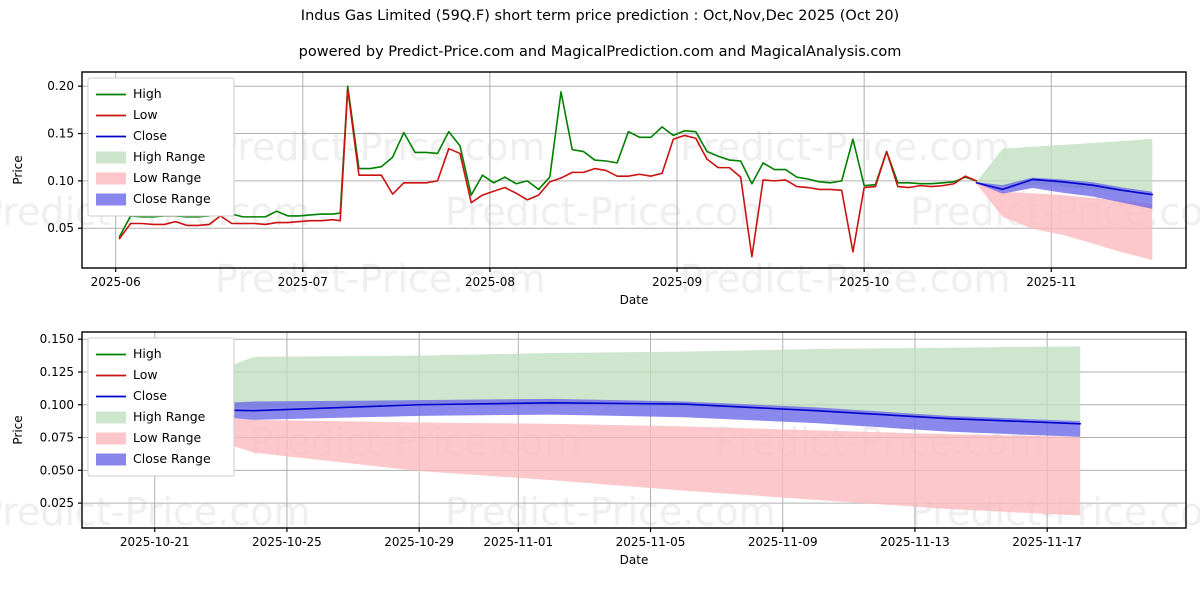  Describe the element at coordinates (287, 542) in the screenshot. I see `x-tick-label: 2025-10-25` at that location.